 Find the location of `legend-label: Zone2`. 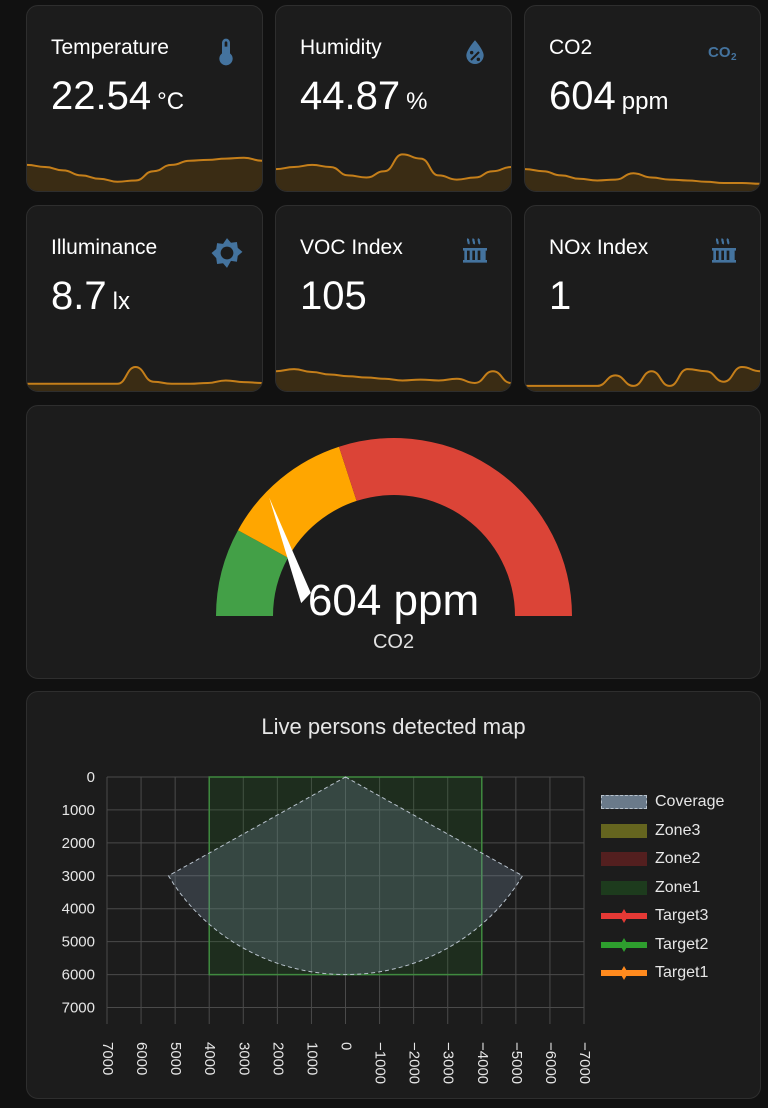

legend-label: Zone2 is located at coordinates (678, 859).